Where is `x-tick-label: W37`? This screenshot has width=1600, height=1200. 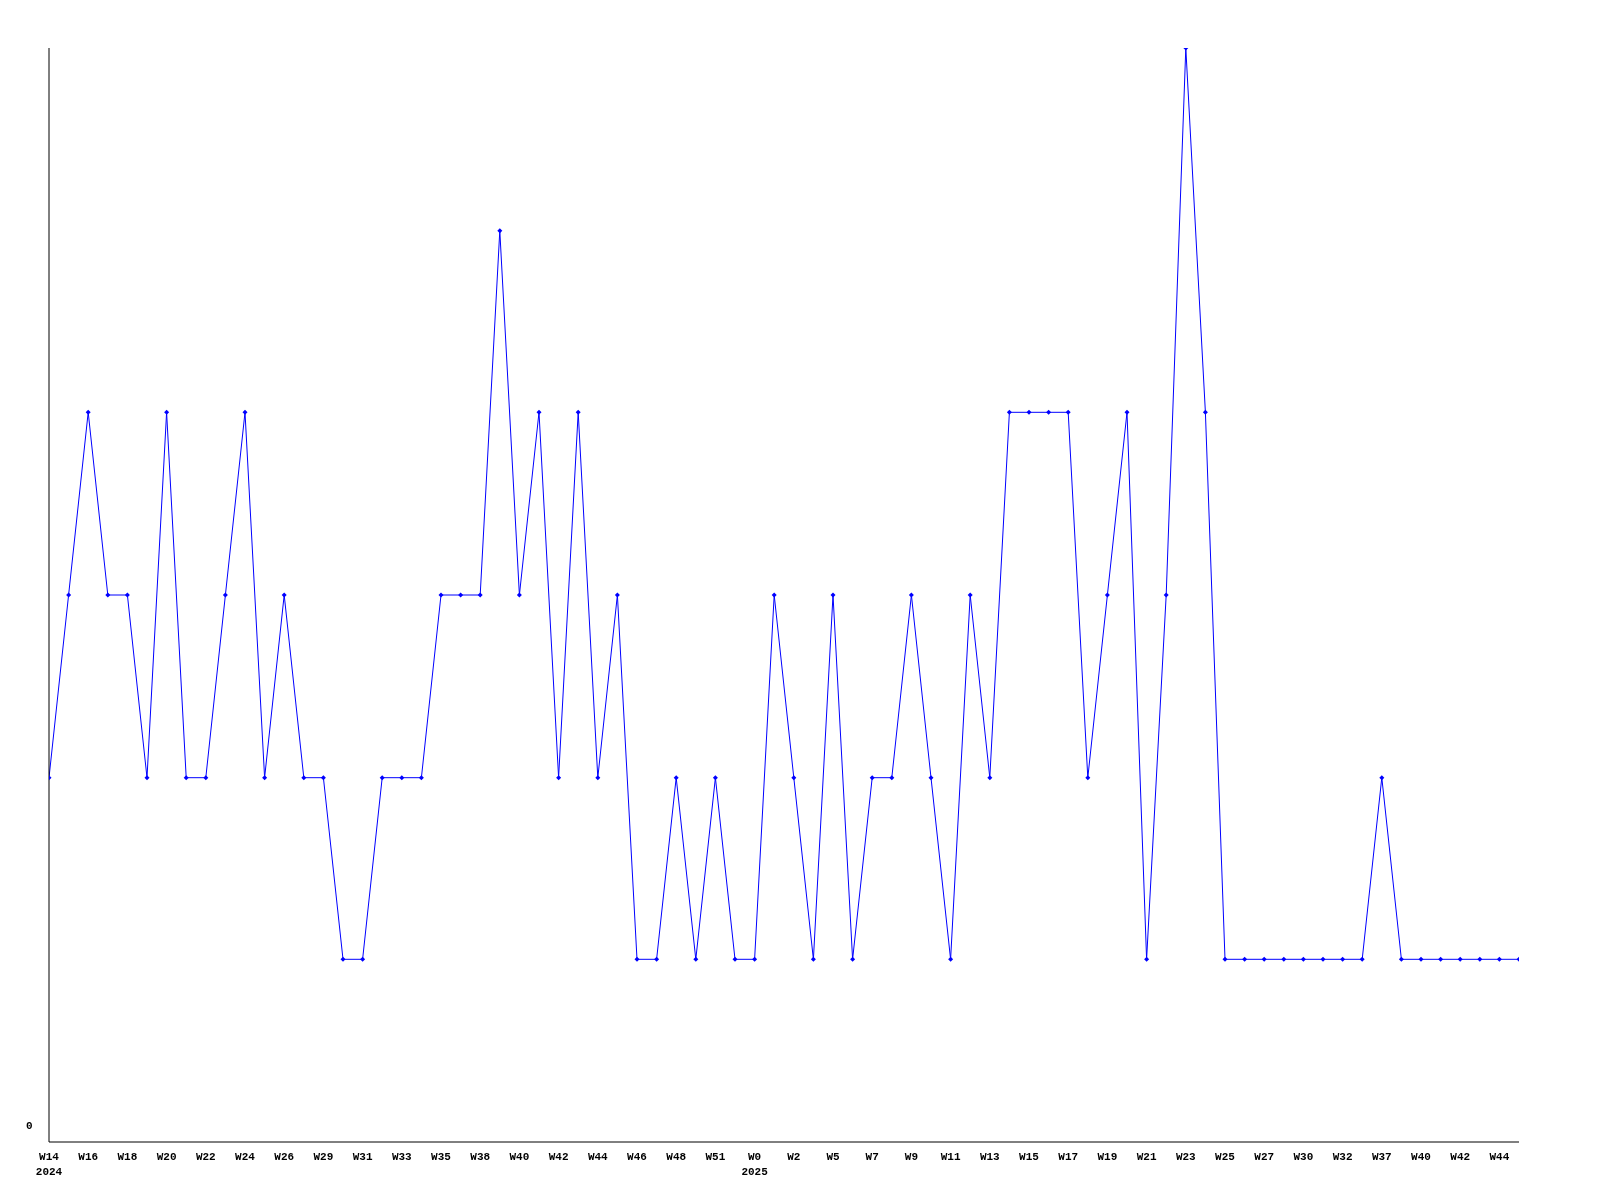 x-tick-label: W37 is located at coordinates (1381, 1157).